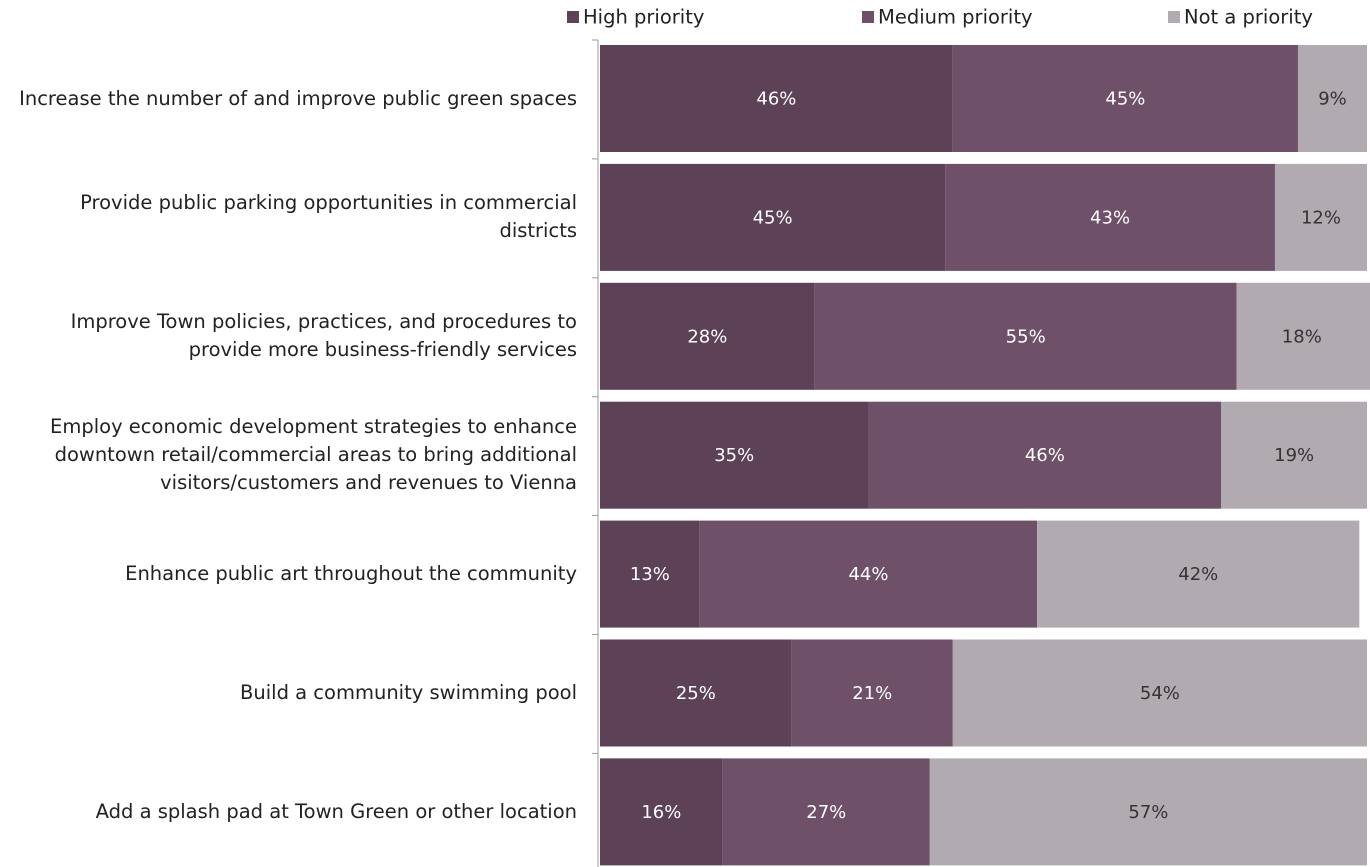 The image size is (1370, 867). Describe the element at coordinates (408, 692) in the screenshot. I see `category-label: Build a community swimming pool` at that location.